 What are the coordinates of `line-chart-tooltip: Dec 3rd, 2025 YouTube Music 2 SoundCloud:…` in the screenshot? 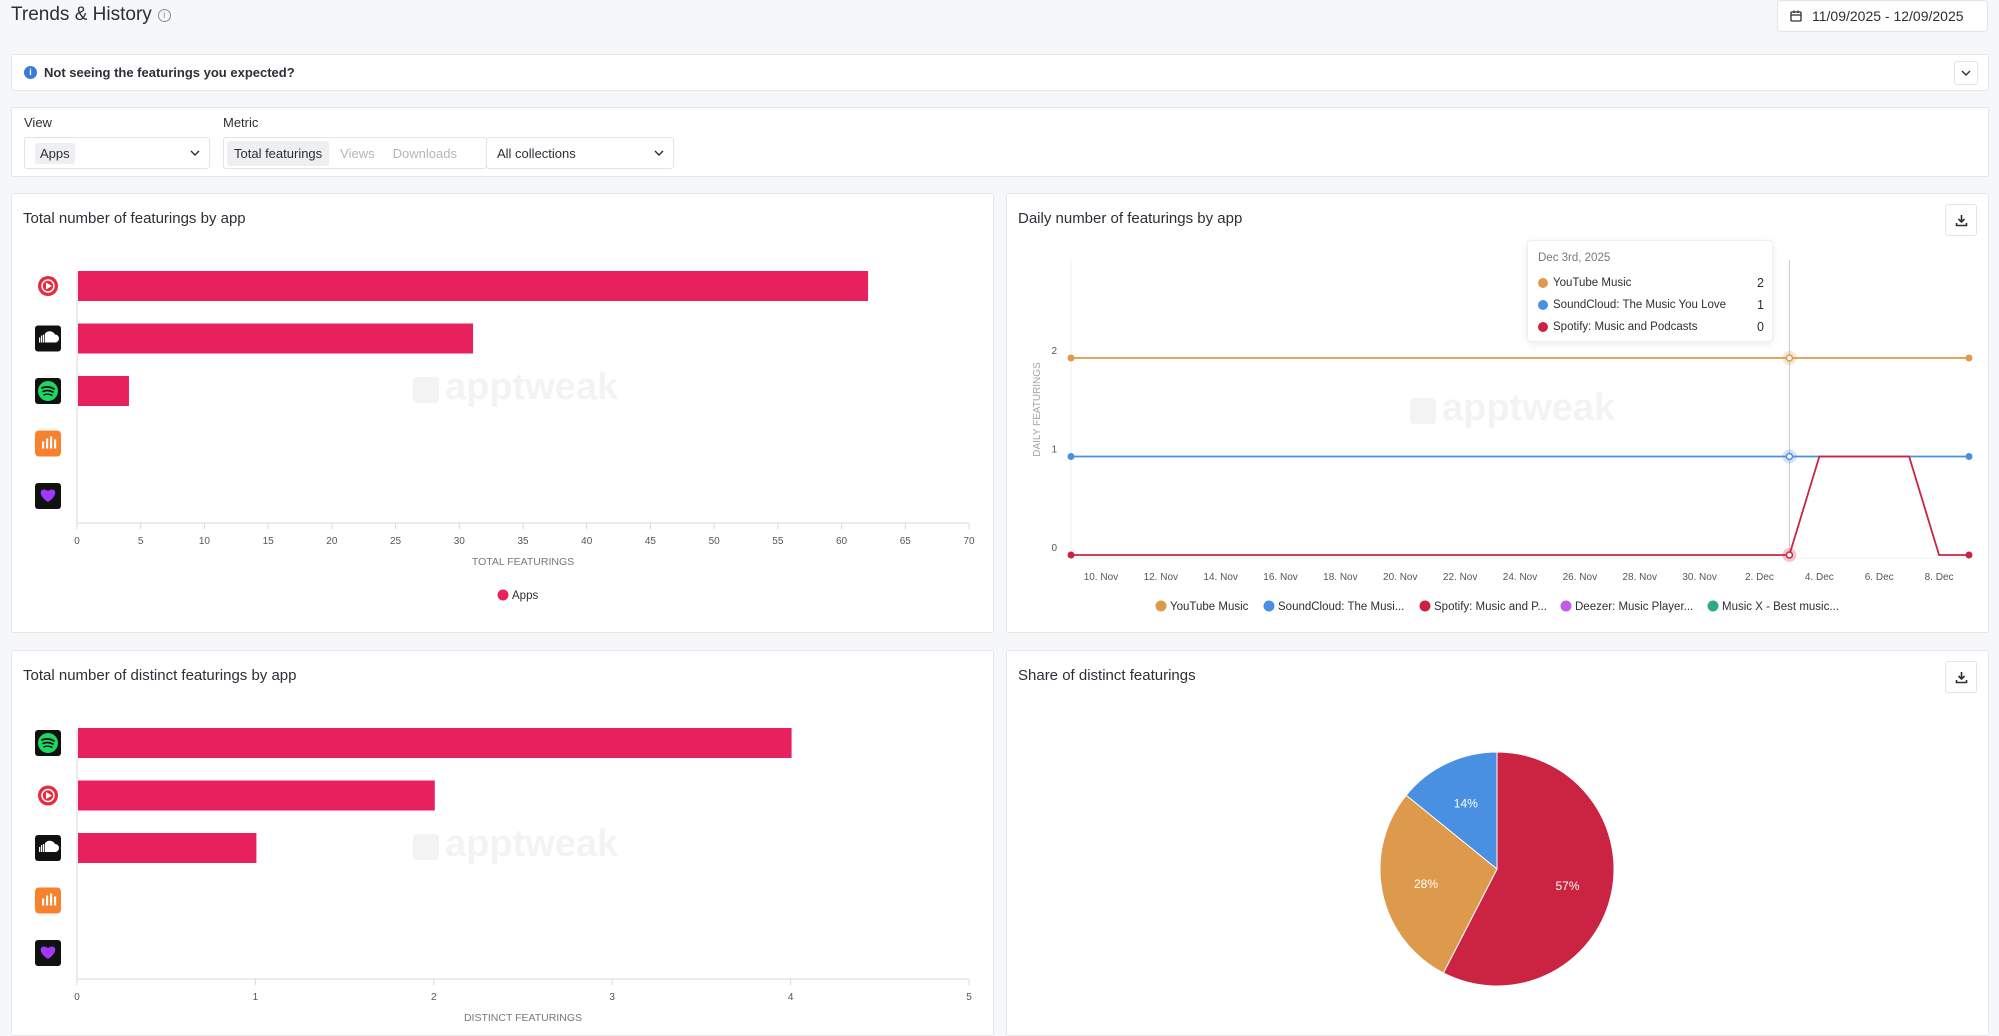 It's located at (1650, 291).